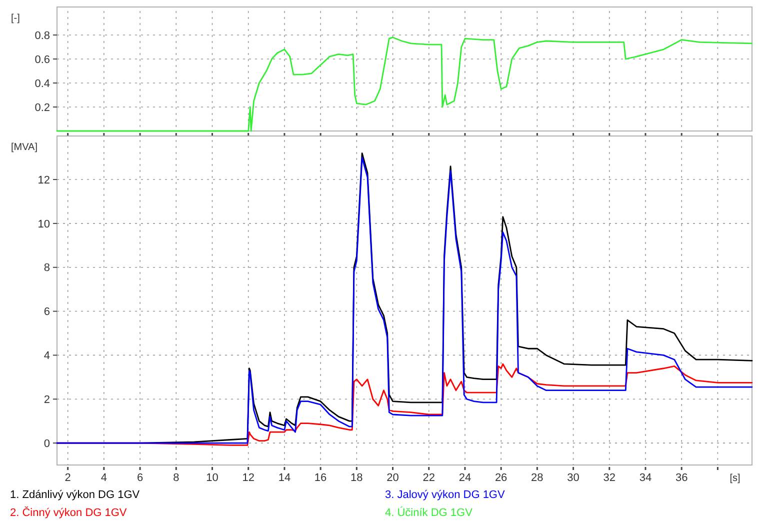  What do you see at coordinates (320, 478) in the screenshot?
I see `x-tick-label: 16` at bounding box center [320, 478].